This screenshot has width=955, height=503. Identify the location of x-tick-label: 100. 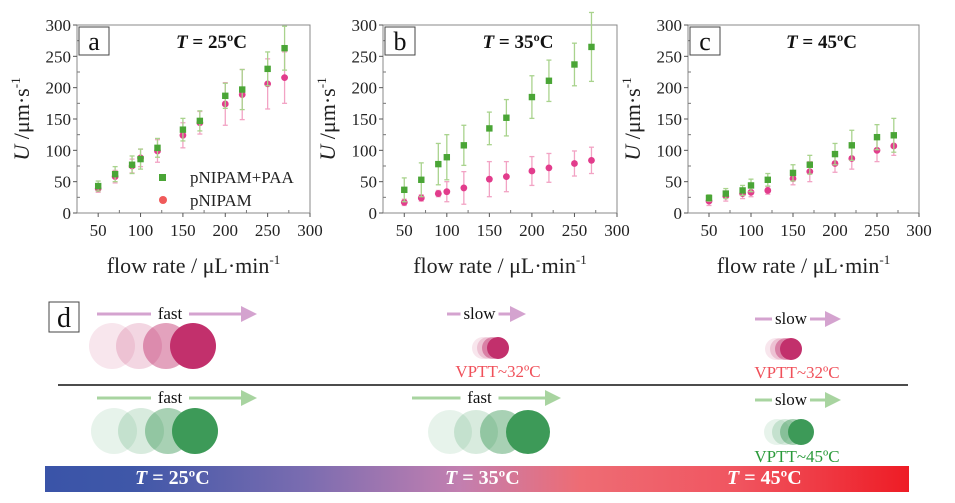
(447, 230).